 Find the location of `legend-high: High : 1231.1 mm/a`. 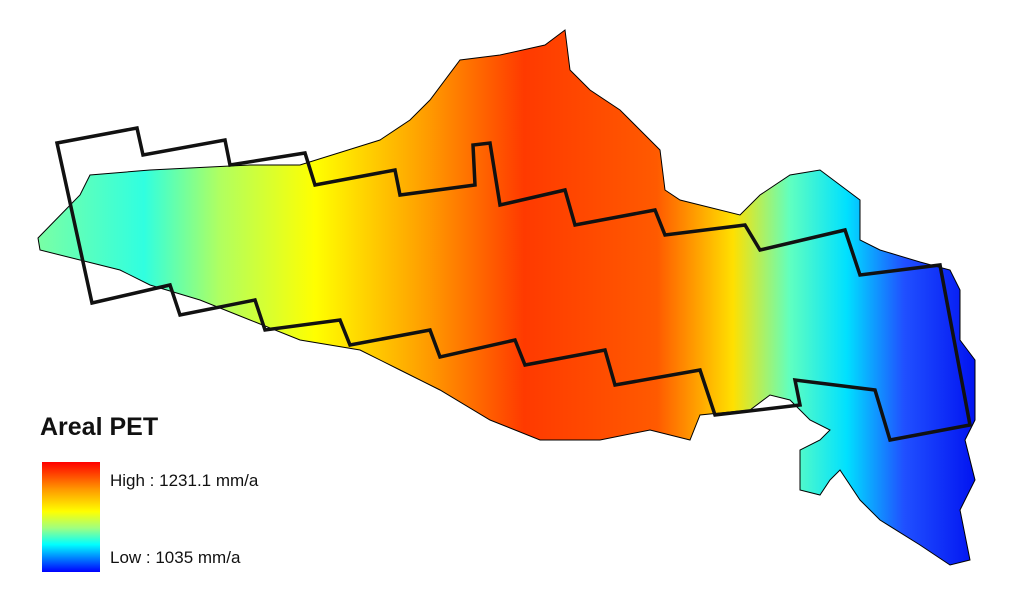

legend-high: High : 1231.1 mm/a is located at coordinates (184, 480).